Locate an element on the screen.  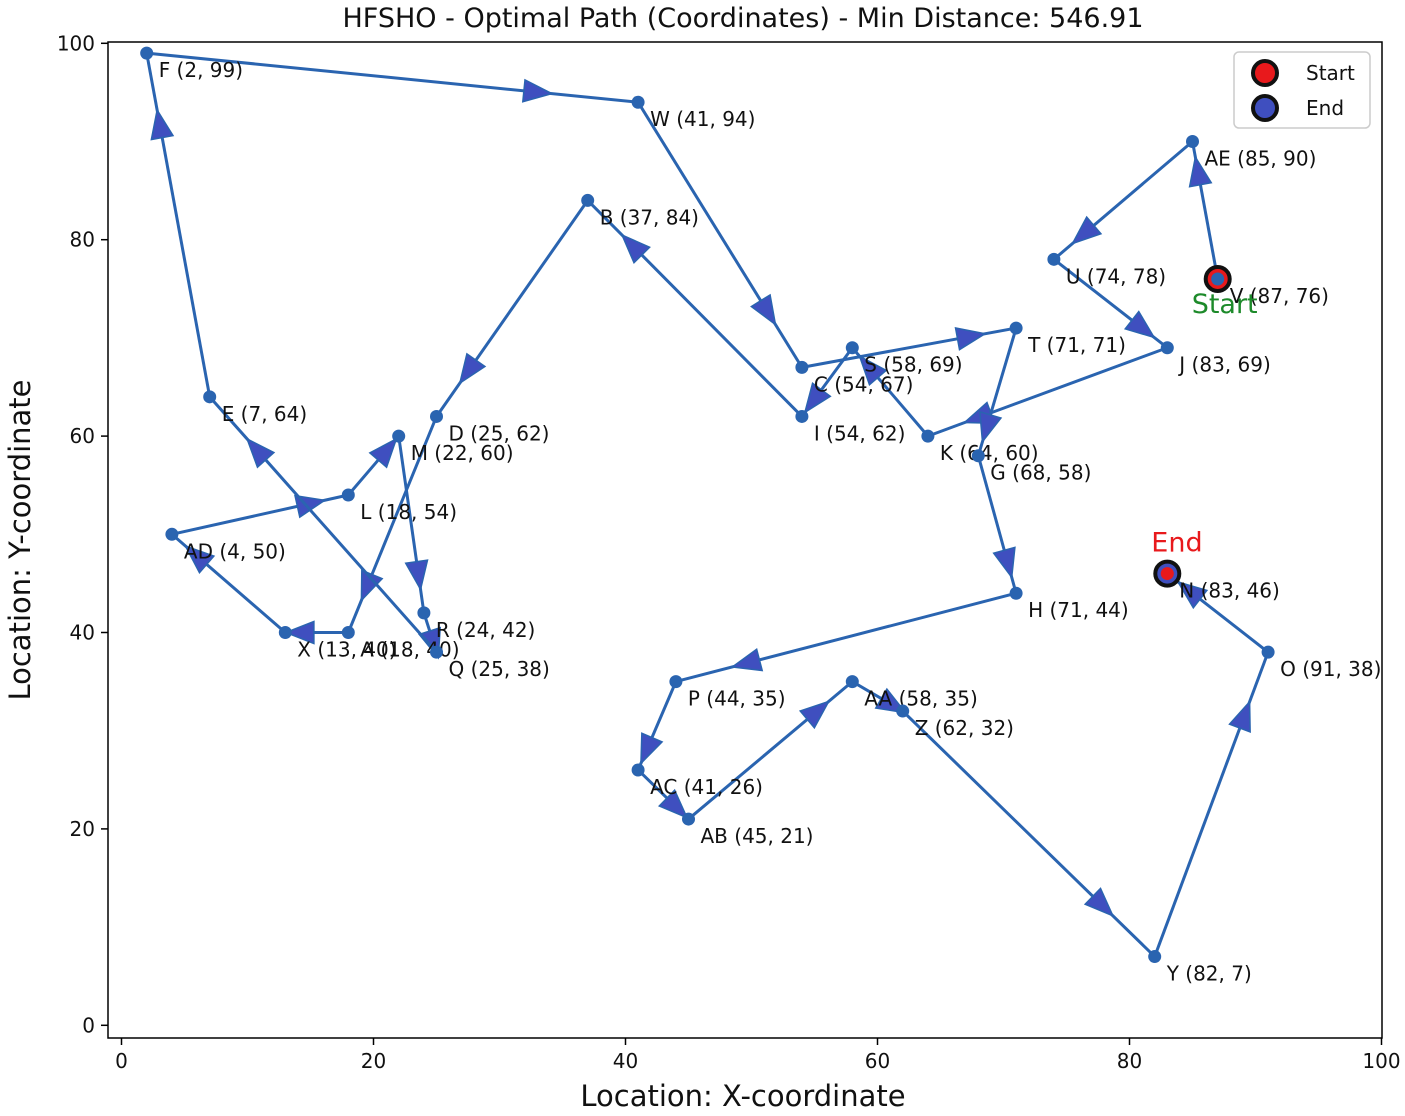
waypoint-label: A (18, 40) is located at coordinates (409, 650).